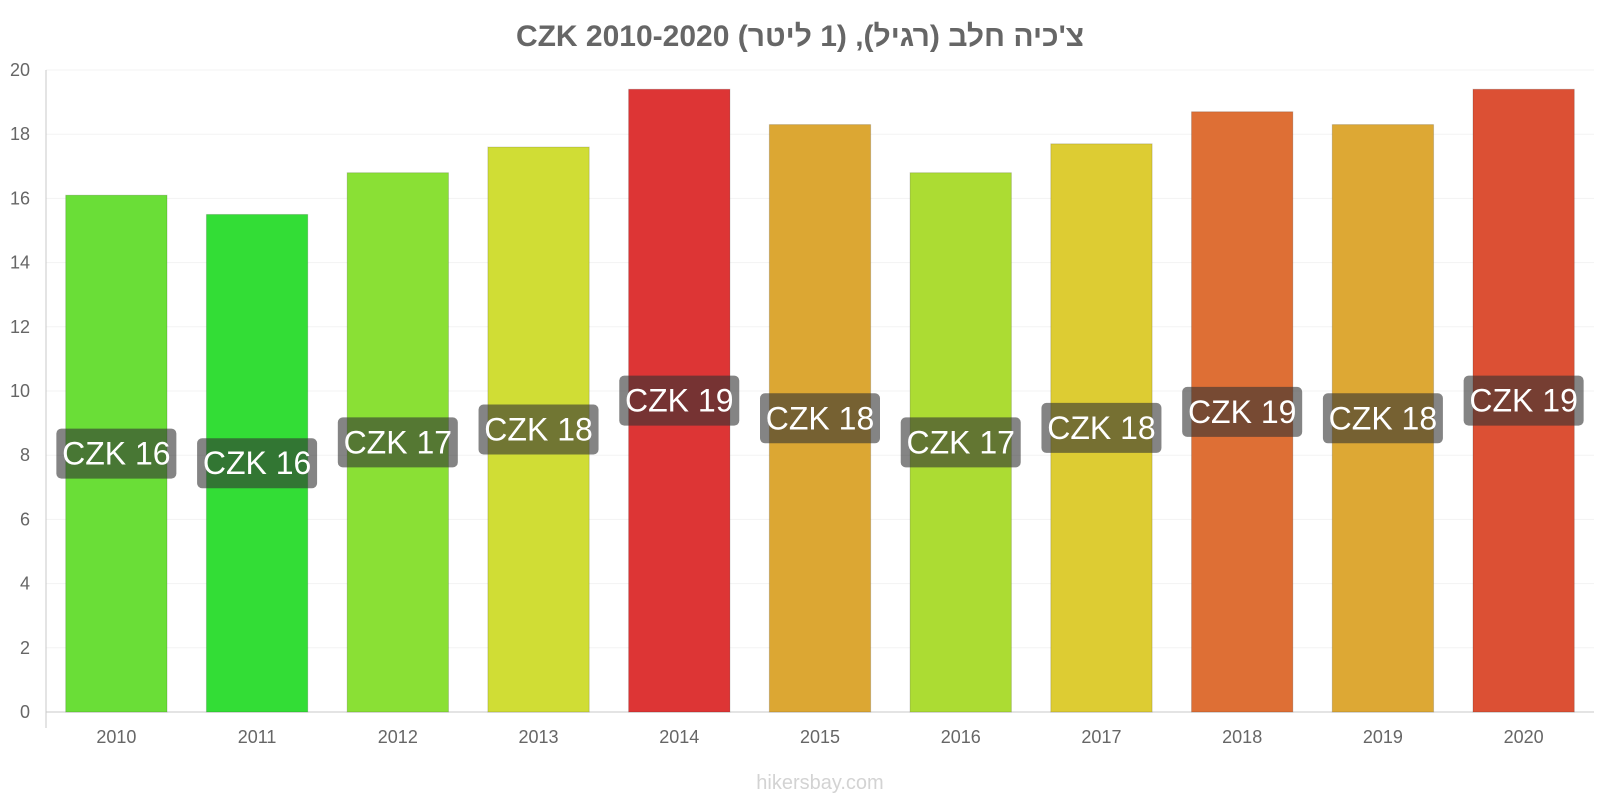 The width and height of the screenshot is (1600, 800). Describe the element at coordinates (20, 134) in the screenshot. I see `y-tick-label: 18` at that location.